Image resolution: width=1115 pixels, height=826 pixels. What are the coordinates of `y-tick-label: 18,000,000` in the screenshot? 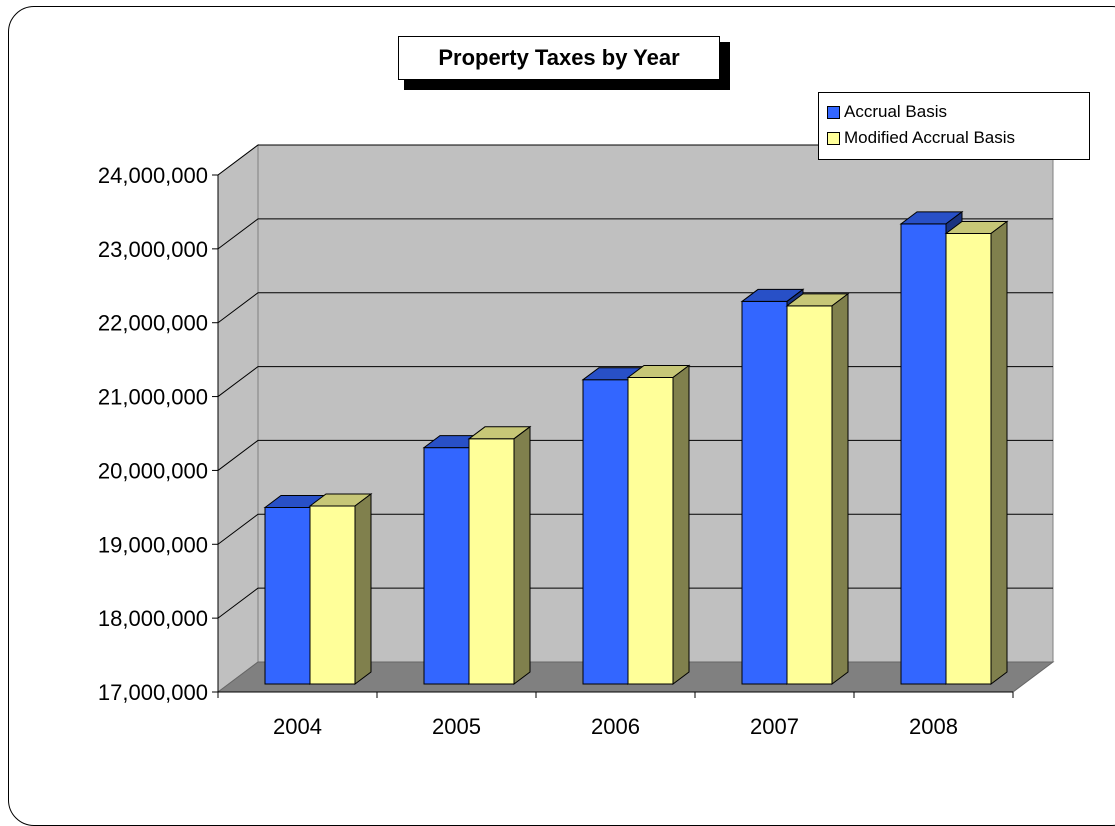 It's located at (153, 618).